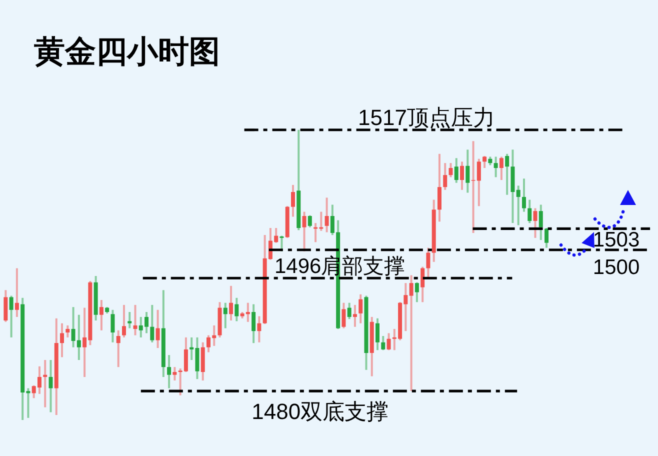 This screenshot has width=658, height=456. I want to click on ref-line-label: 1480双底支撑, so click(320, 411).